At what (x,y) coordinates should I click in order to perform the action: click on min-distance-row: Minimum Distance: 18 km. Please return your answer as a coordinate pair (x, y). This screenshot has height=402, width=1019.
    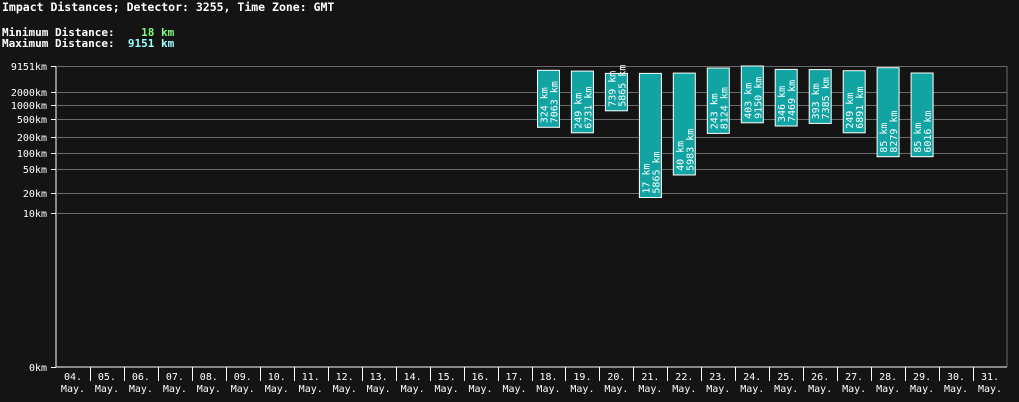
    Looking at the image, I should click on (88, 32).